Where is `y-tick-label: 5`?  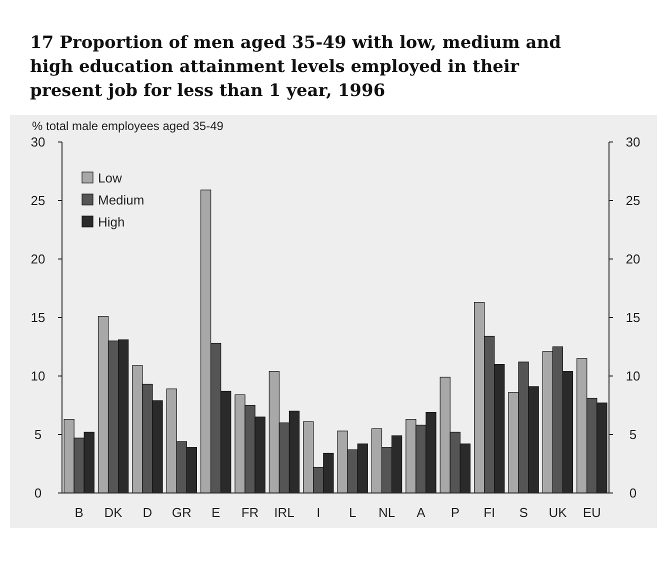
y-tick-label: 5 is located at coordinates (38, 434).